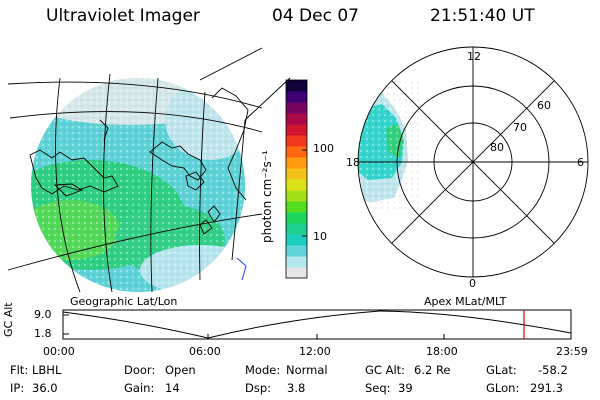 The height and width of the screenshot is (400, 600). Describe the element at coordinates (296, 388) in the screenshot. I see `info-dsp-value: 3.8` at that location.